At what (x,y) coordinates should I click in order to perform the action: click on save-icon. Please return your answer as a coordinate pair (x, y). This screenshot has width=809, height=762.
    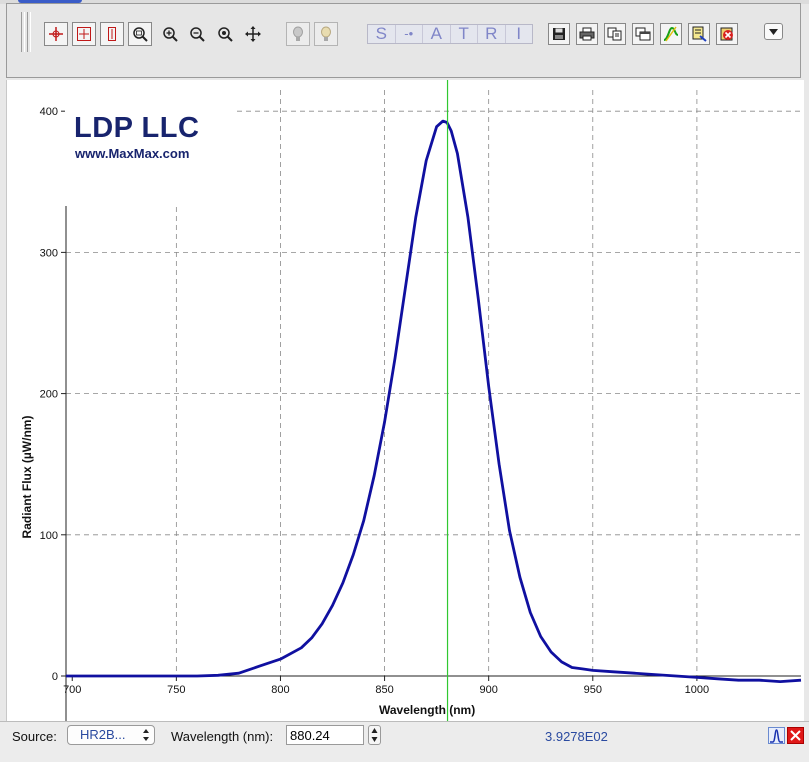
    Looking at the image, I should click on (559, 34).